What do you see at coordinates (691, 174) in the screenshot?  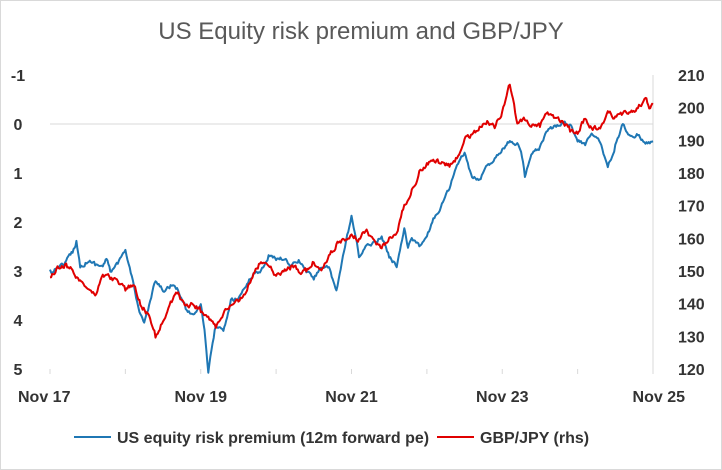 I see `right-tick-label: 180` at bounding box center [691, 174].